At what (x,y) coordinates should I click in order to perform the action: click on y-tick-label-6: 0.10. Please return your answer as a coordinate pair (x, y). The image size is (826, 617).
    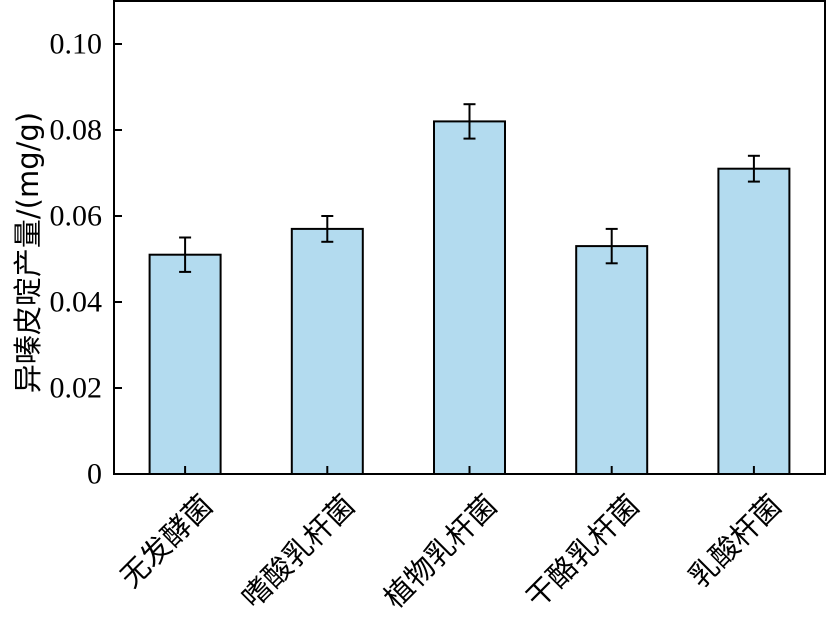
    Looking at the image, I should click on (76, 44).